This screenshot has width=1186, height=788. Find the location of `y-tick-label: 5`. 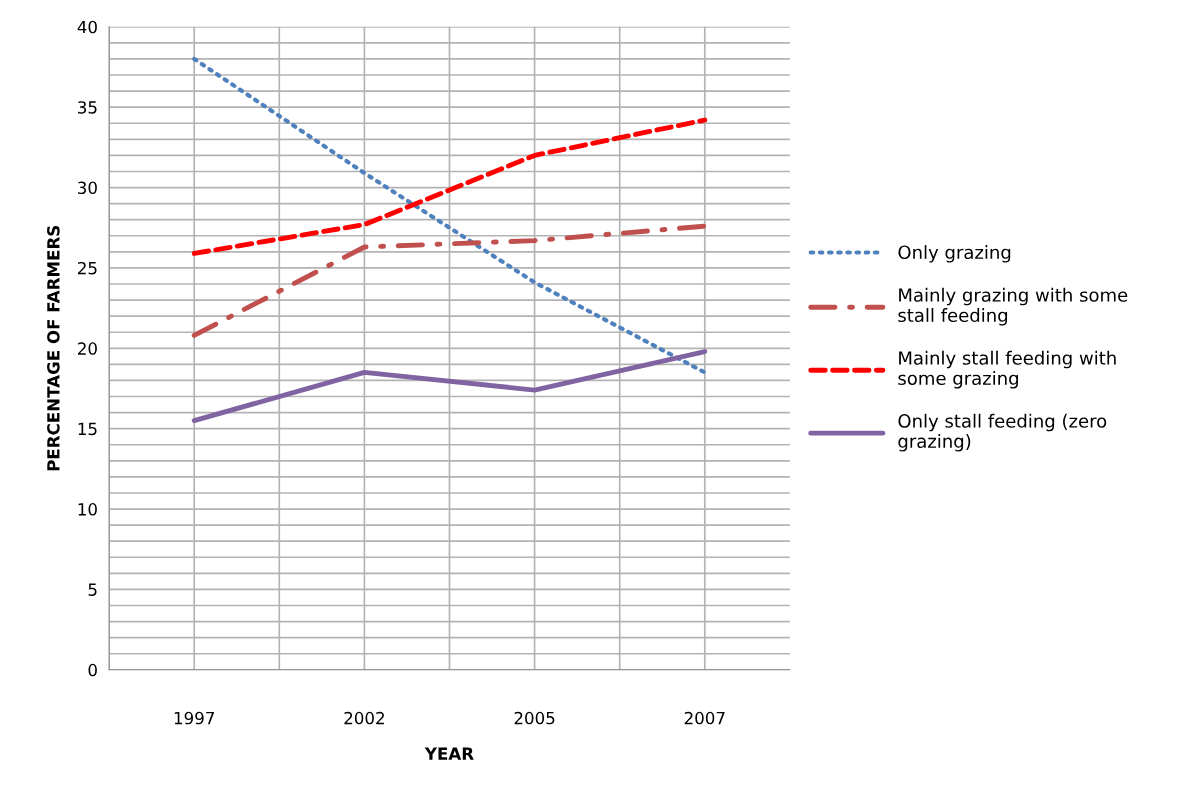

y-tick-label: 5 is located at coordinates (92, 589).